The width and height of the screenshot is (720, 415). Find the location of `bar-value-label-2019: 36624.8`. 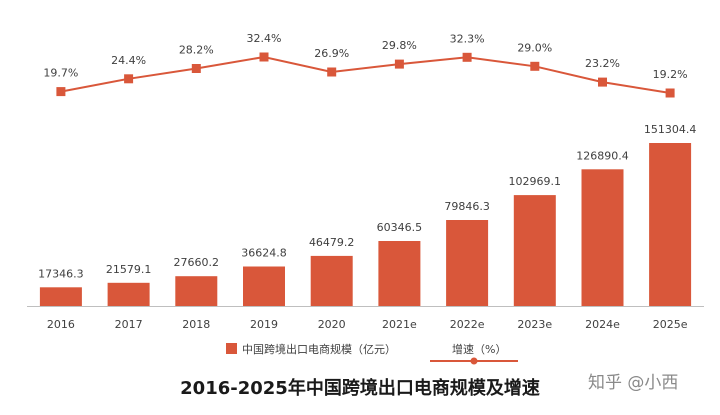

bar-value-label-2019: 36624.8 is located at coordinates (264, 253).